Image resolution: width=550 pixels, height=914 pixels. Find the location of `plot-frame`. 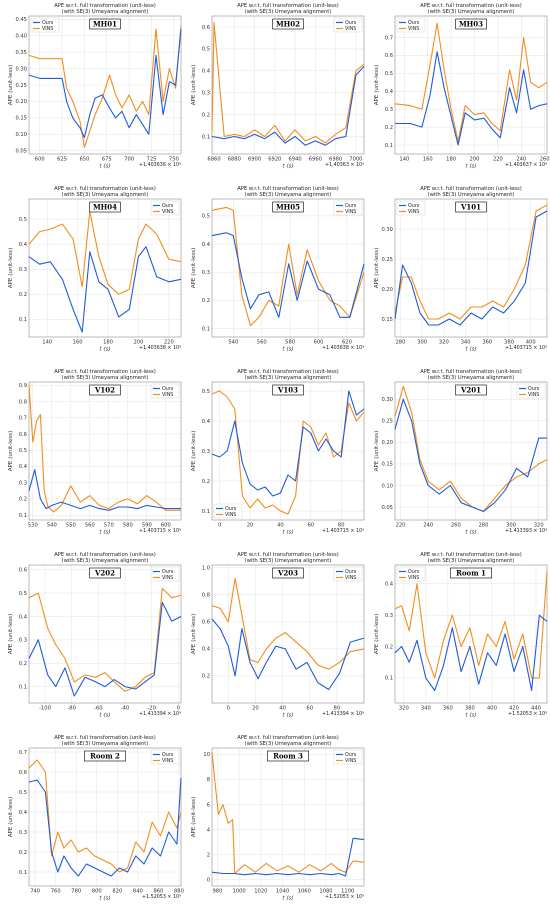

plot-frame is located at coordinates (288, 451).